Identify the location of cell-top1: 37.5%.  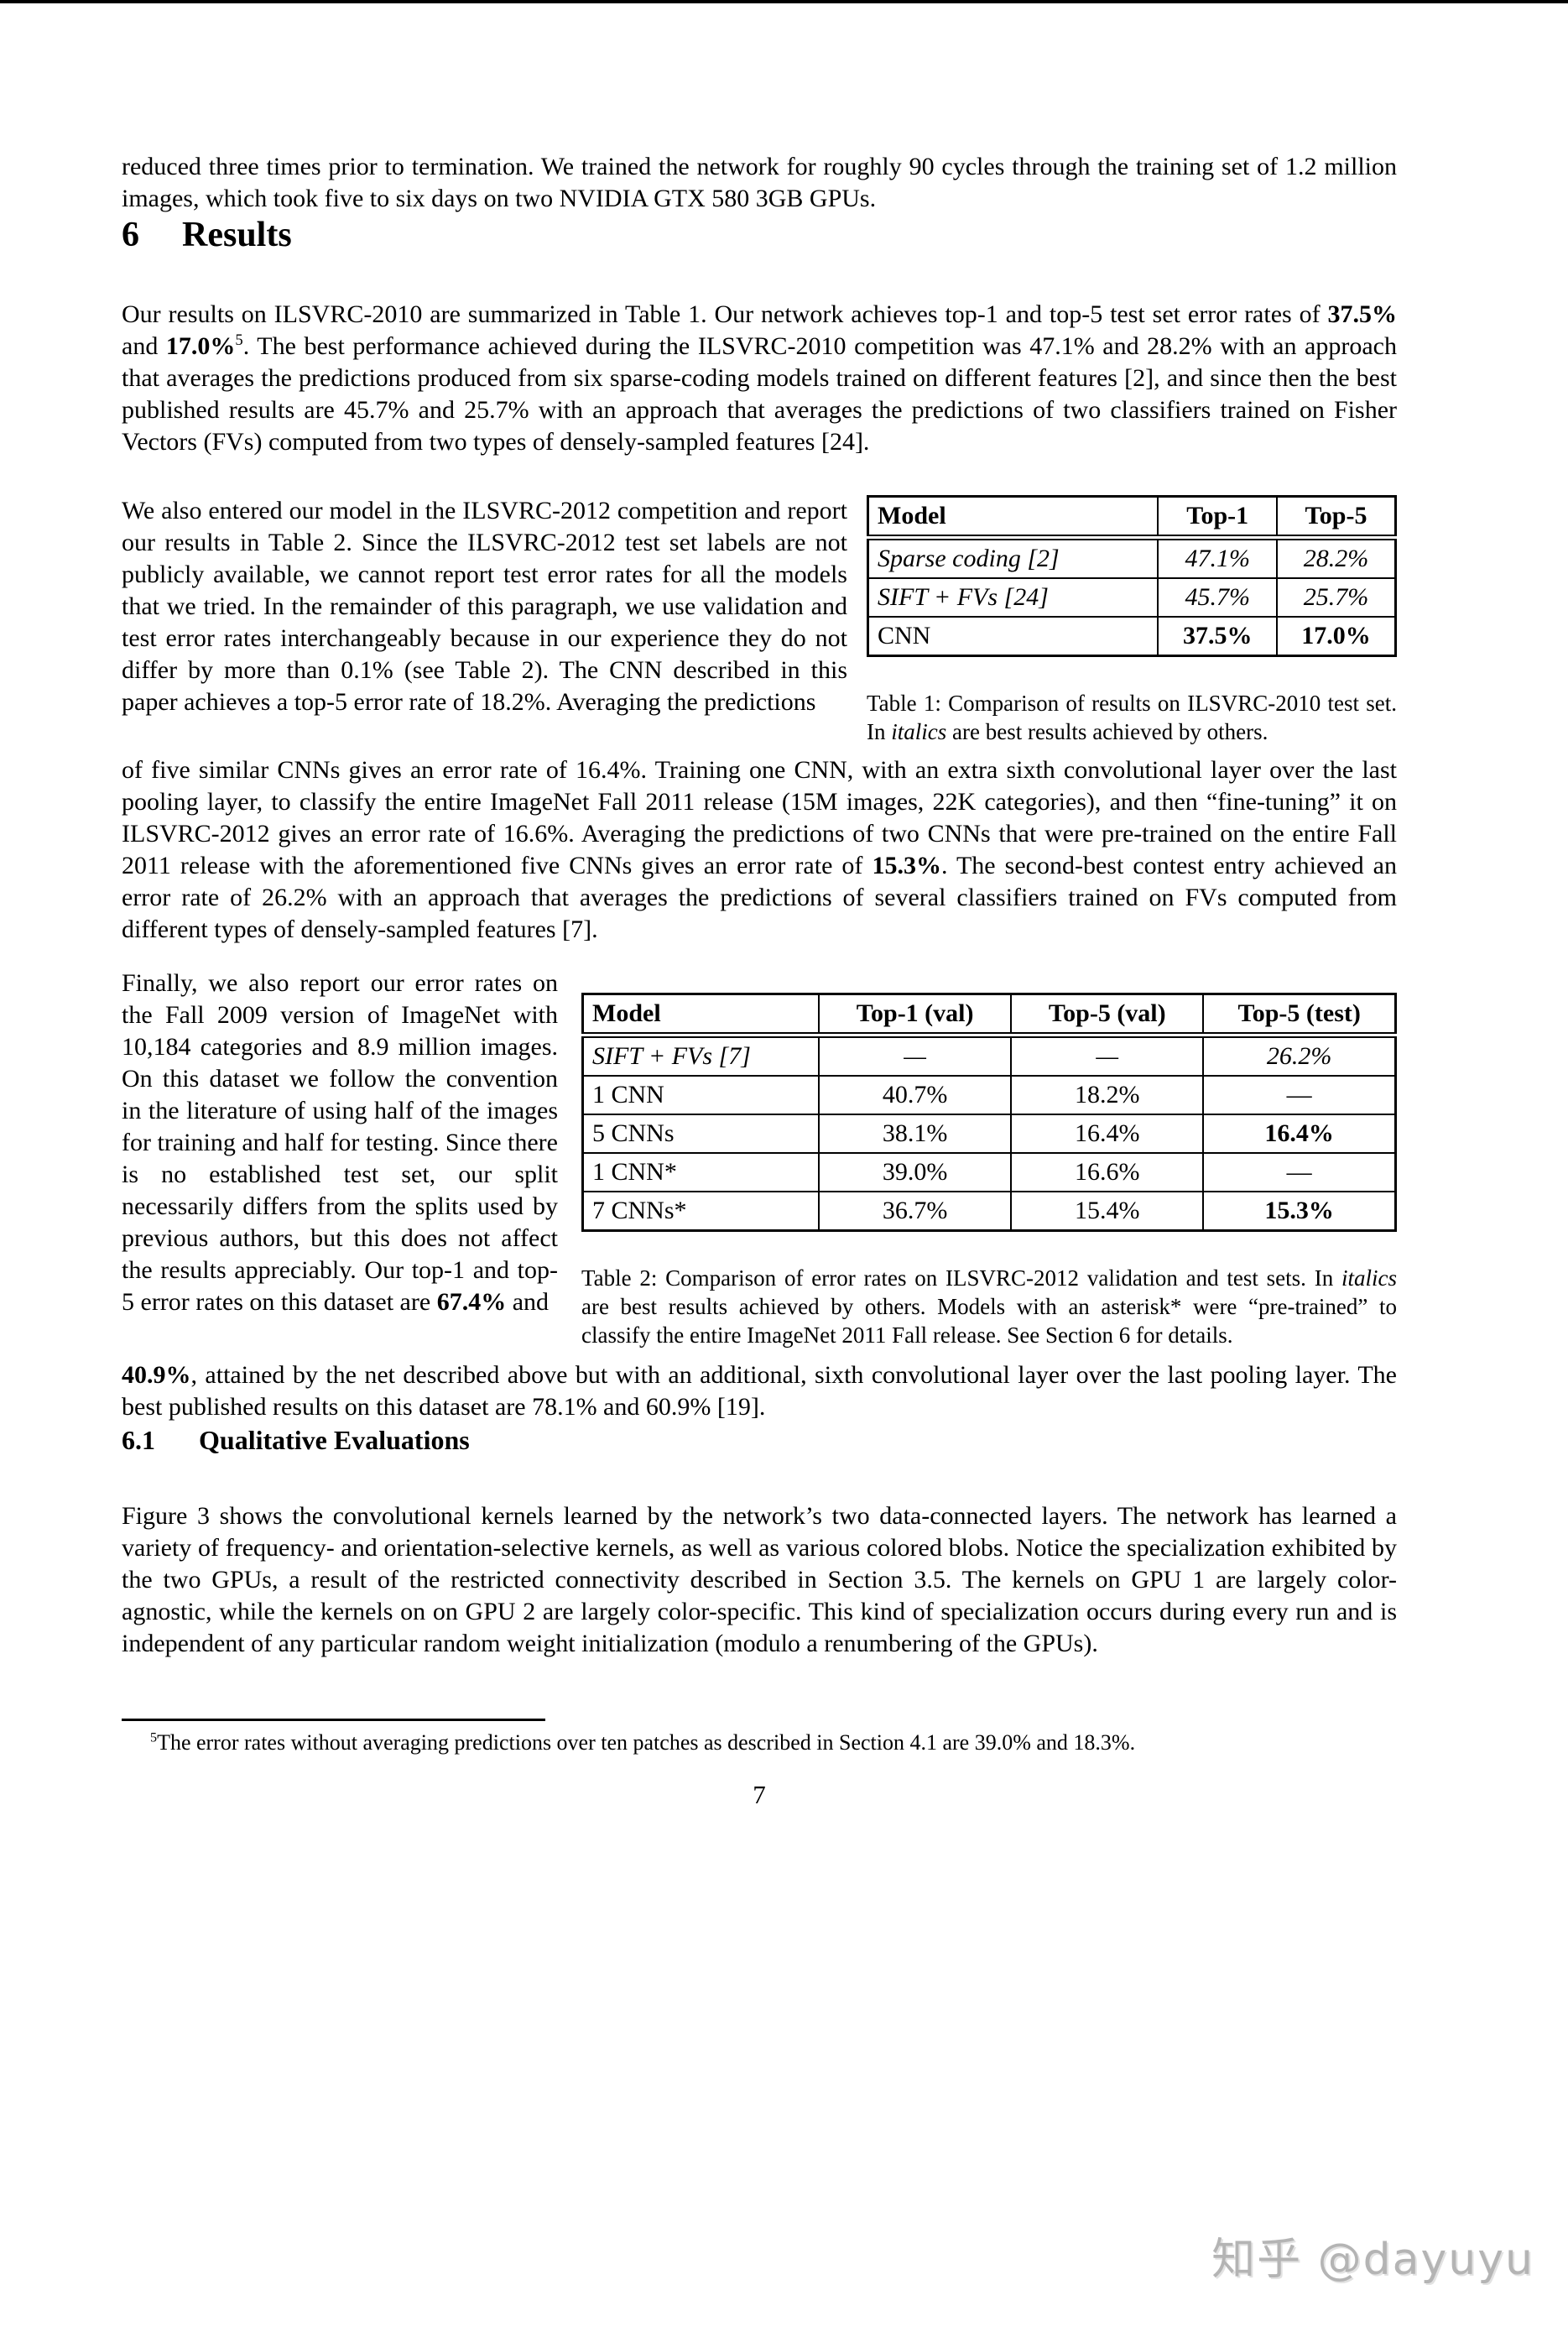
(1217, 636).